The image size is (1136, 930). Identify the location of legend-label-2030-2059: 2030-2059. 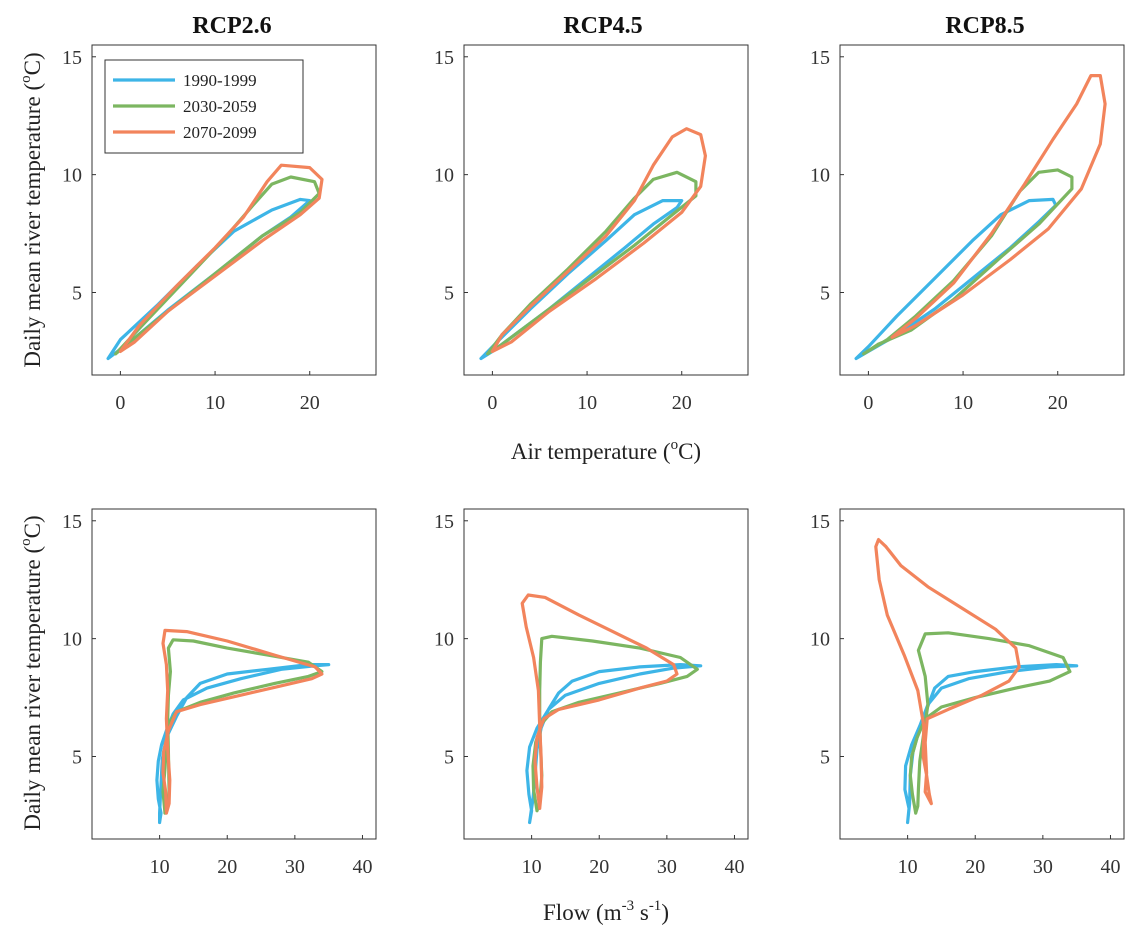
(220, 106).